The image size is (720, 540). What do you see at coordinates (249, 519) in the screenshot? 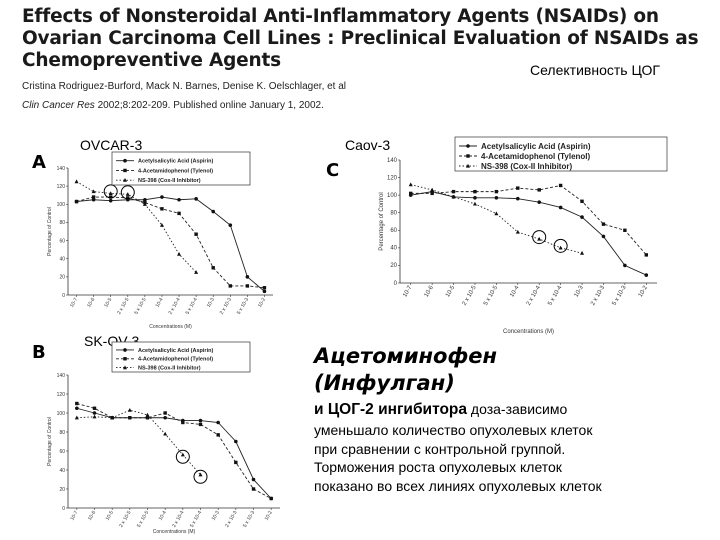
I see `chart-b-x-tick-label: 5 x 10-3` at bounding box center [249, 519].